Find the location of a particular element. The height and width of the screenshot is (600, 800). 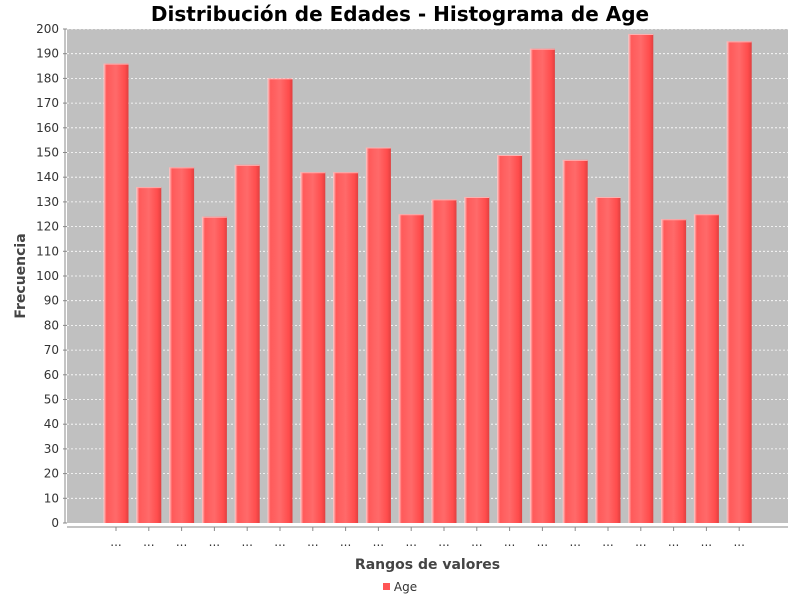

y-tick-label: 150 is located at coordinates (47, 153).